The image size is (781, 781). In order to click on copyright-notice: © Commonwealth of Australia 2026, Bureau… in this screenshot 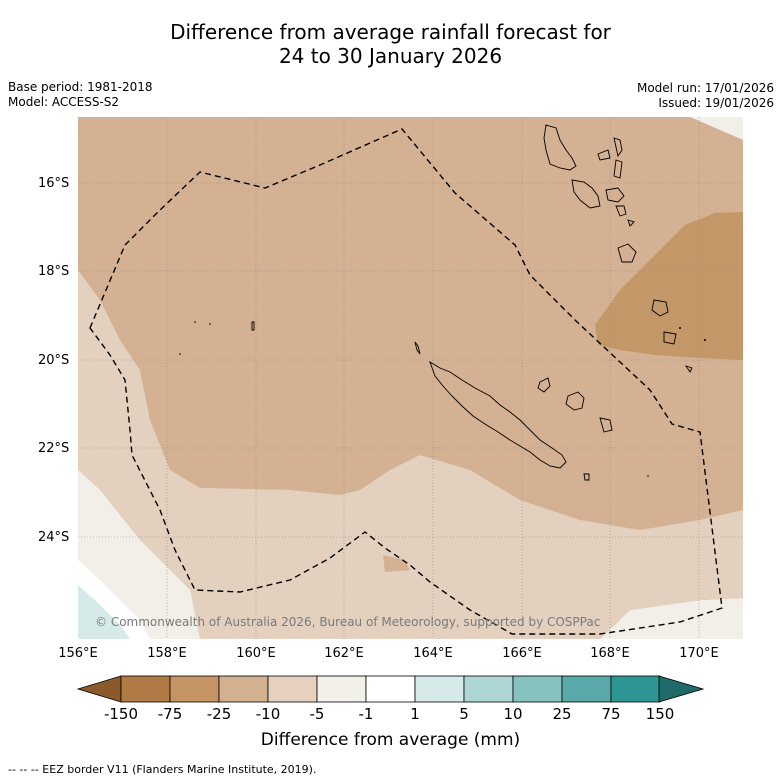, I will do `click(348, 622)`.